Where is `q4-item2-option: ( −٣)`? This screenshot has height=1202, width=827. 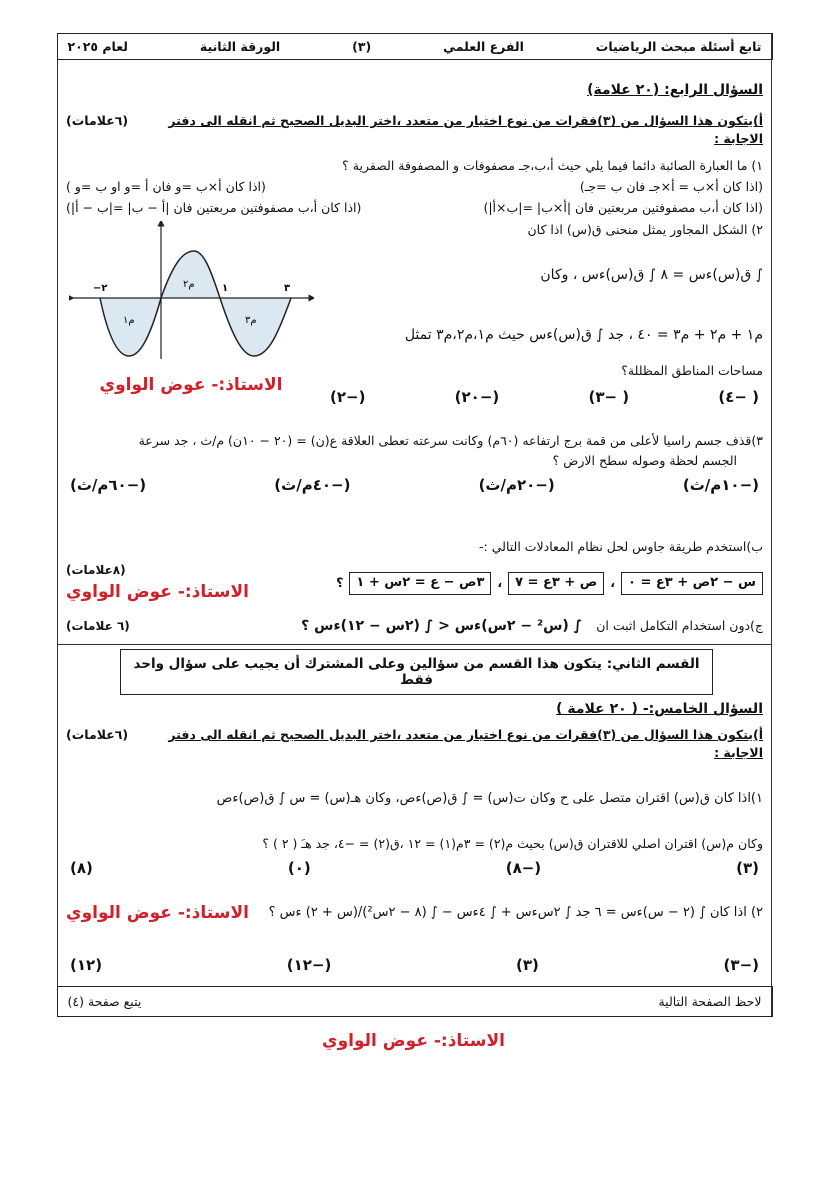
q4-item2-option: ( −٣) is located at coordinates (609, 396).